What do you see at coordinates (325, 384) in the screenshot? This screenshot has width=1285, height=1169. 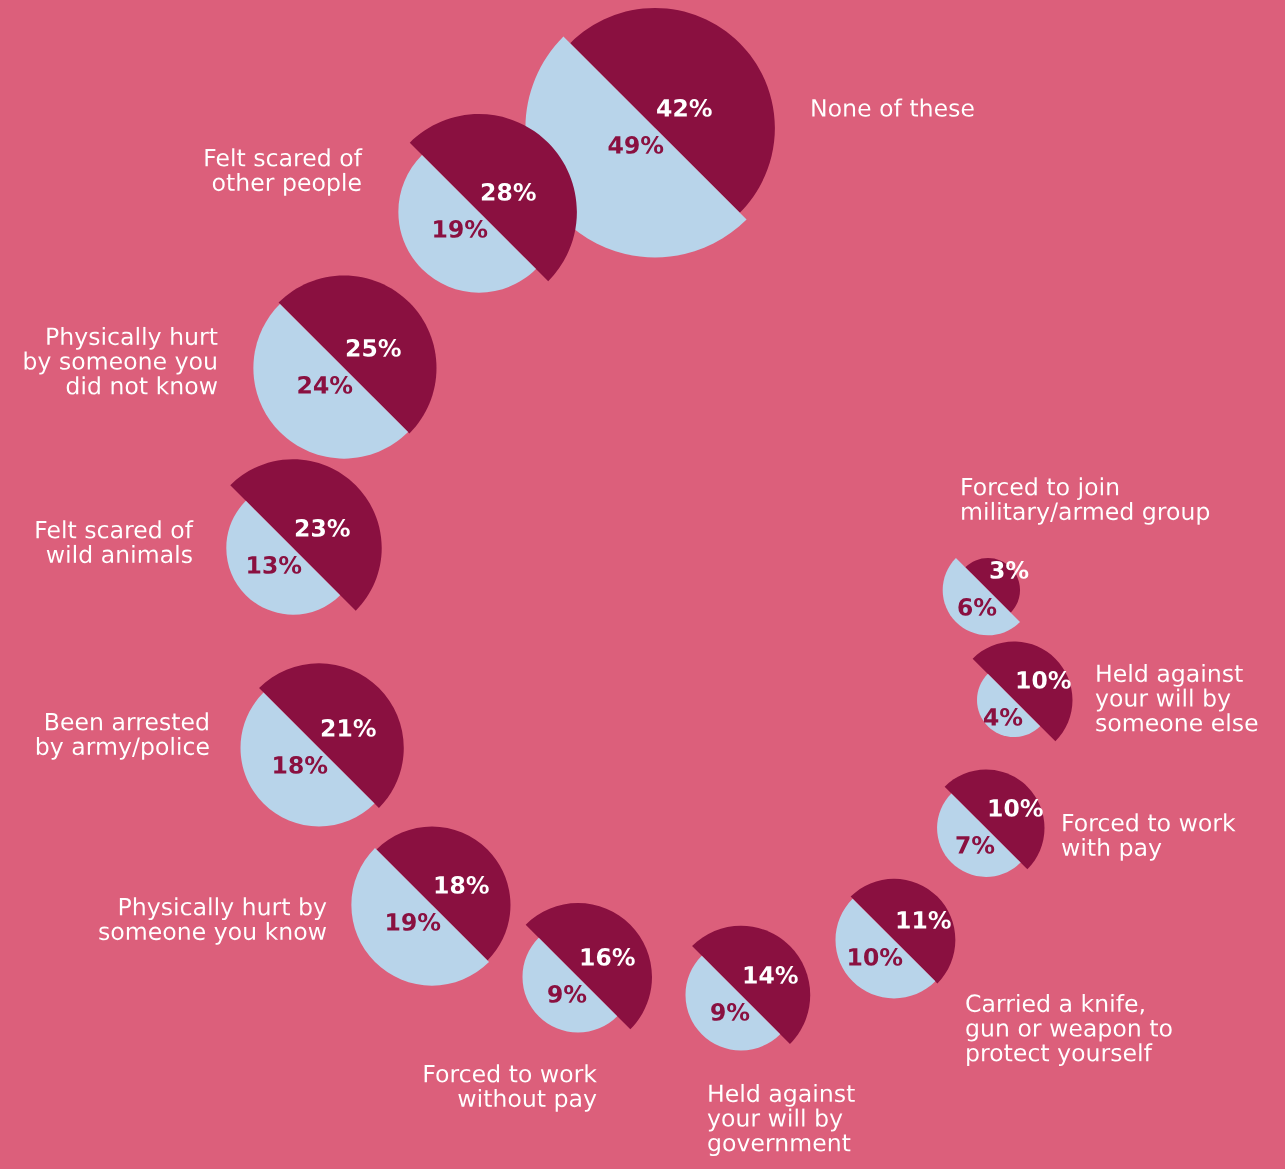 I see `data-label: 24%` at bounding box center [325, 384].